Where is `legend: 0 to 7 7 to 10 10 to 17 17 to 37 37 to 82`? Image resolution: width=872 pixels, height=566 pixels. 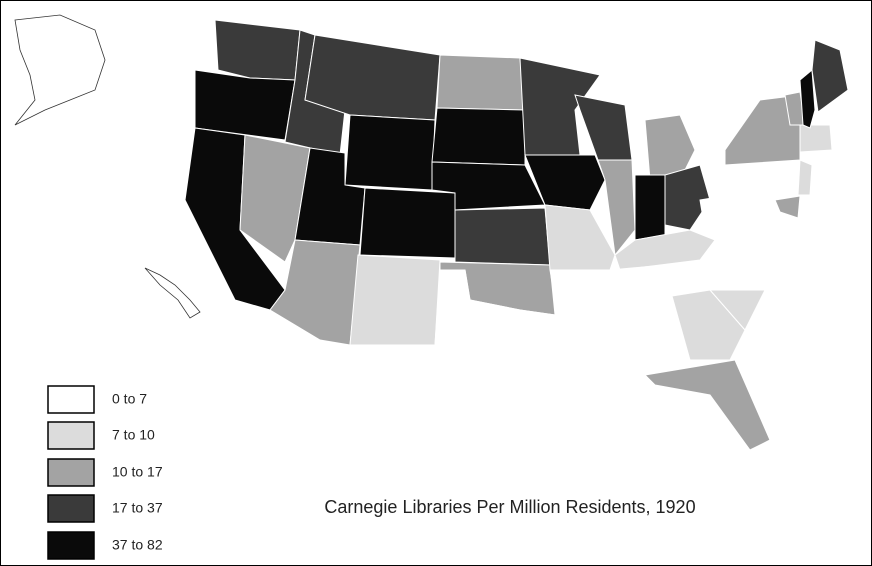
legend: 0 to 7 7 to 10 10 to 17 17 to 37 37 to 82 is located at coordinates (105, 472).